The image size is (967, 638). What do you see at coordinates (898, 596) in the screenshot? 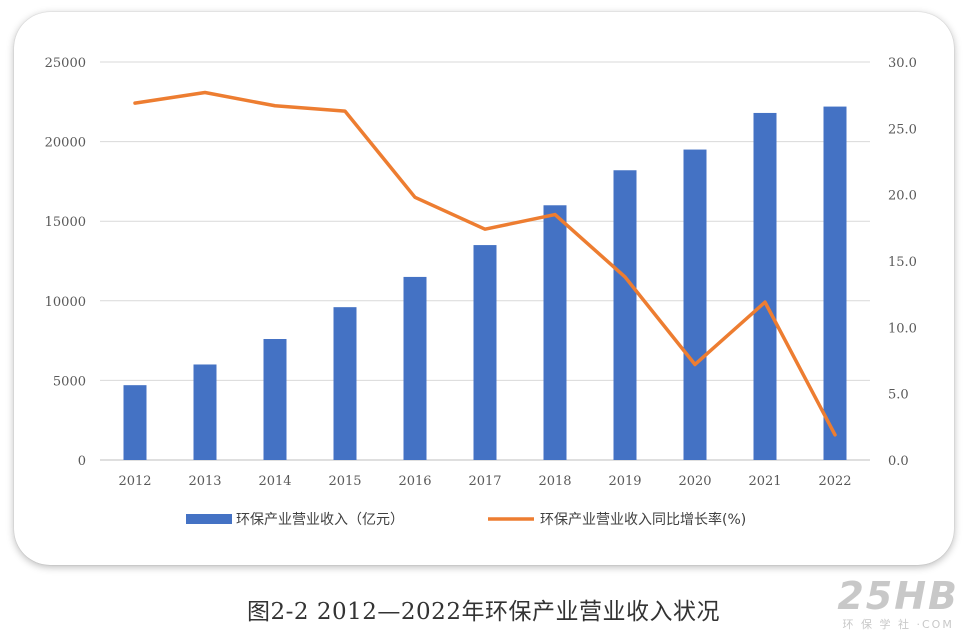
I see `watermark-logo-text: 25HB` at bounding box center [898, 596].